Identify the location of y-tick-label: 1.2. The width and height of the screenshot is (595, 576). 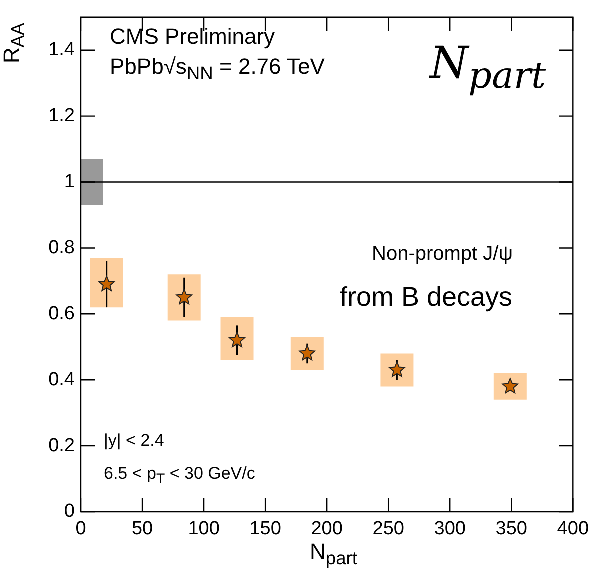
(61, 116).